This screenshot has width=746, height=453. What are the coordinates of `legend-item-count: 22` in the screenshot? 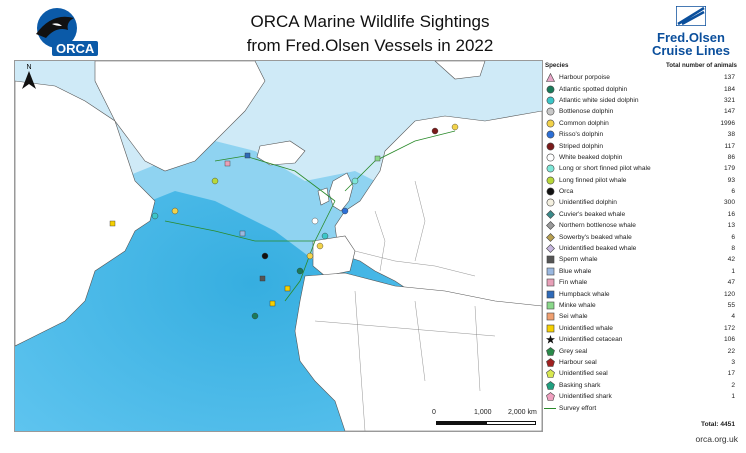 It's located at (731, 351).